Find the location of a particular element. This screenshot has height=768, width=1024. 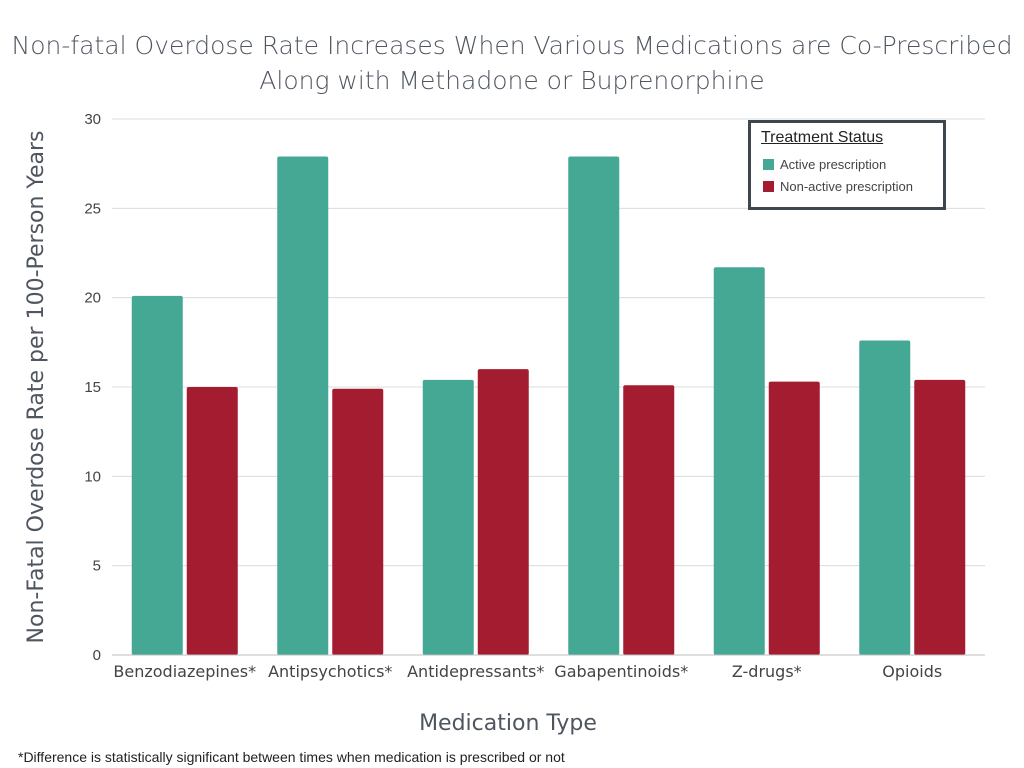

x-tick-label: Gabapentinoids* is located at coordinates (621, 671).